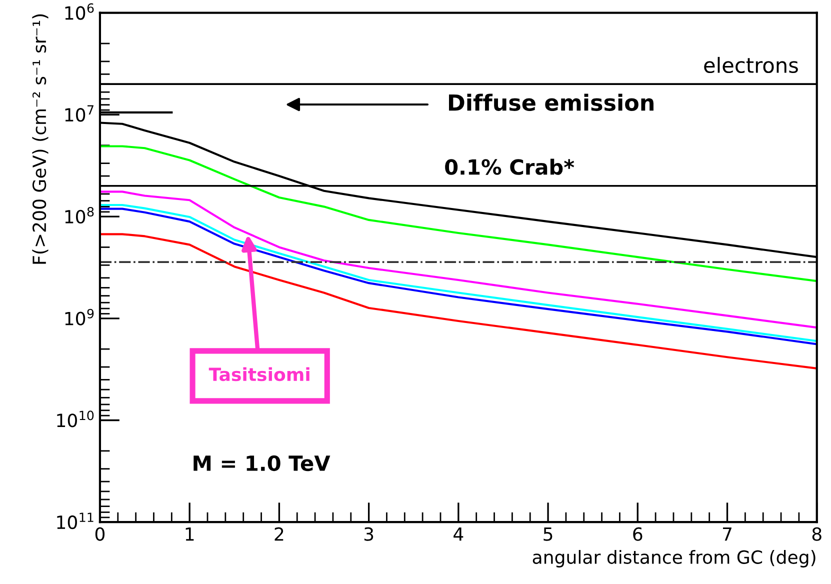 This screenshot has height=584, width=831. What do you see at coordinates (190, 534) in the screenshot?
I see `x-tick-label: 1` at bounding box center [190, 534].